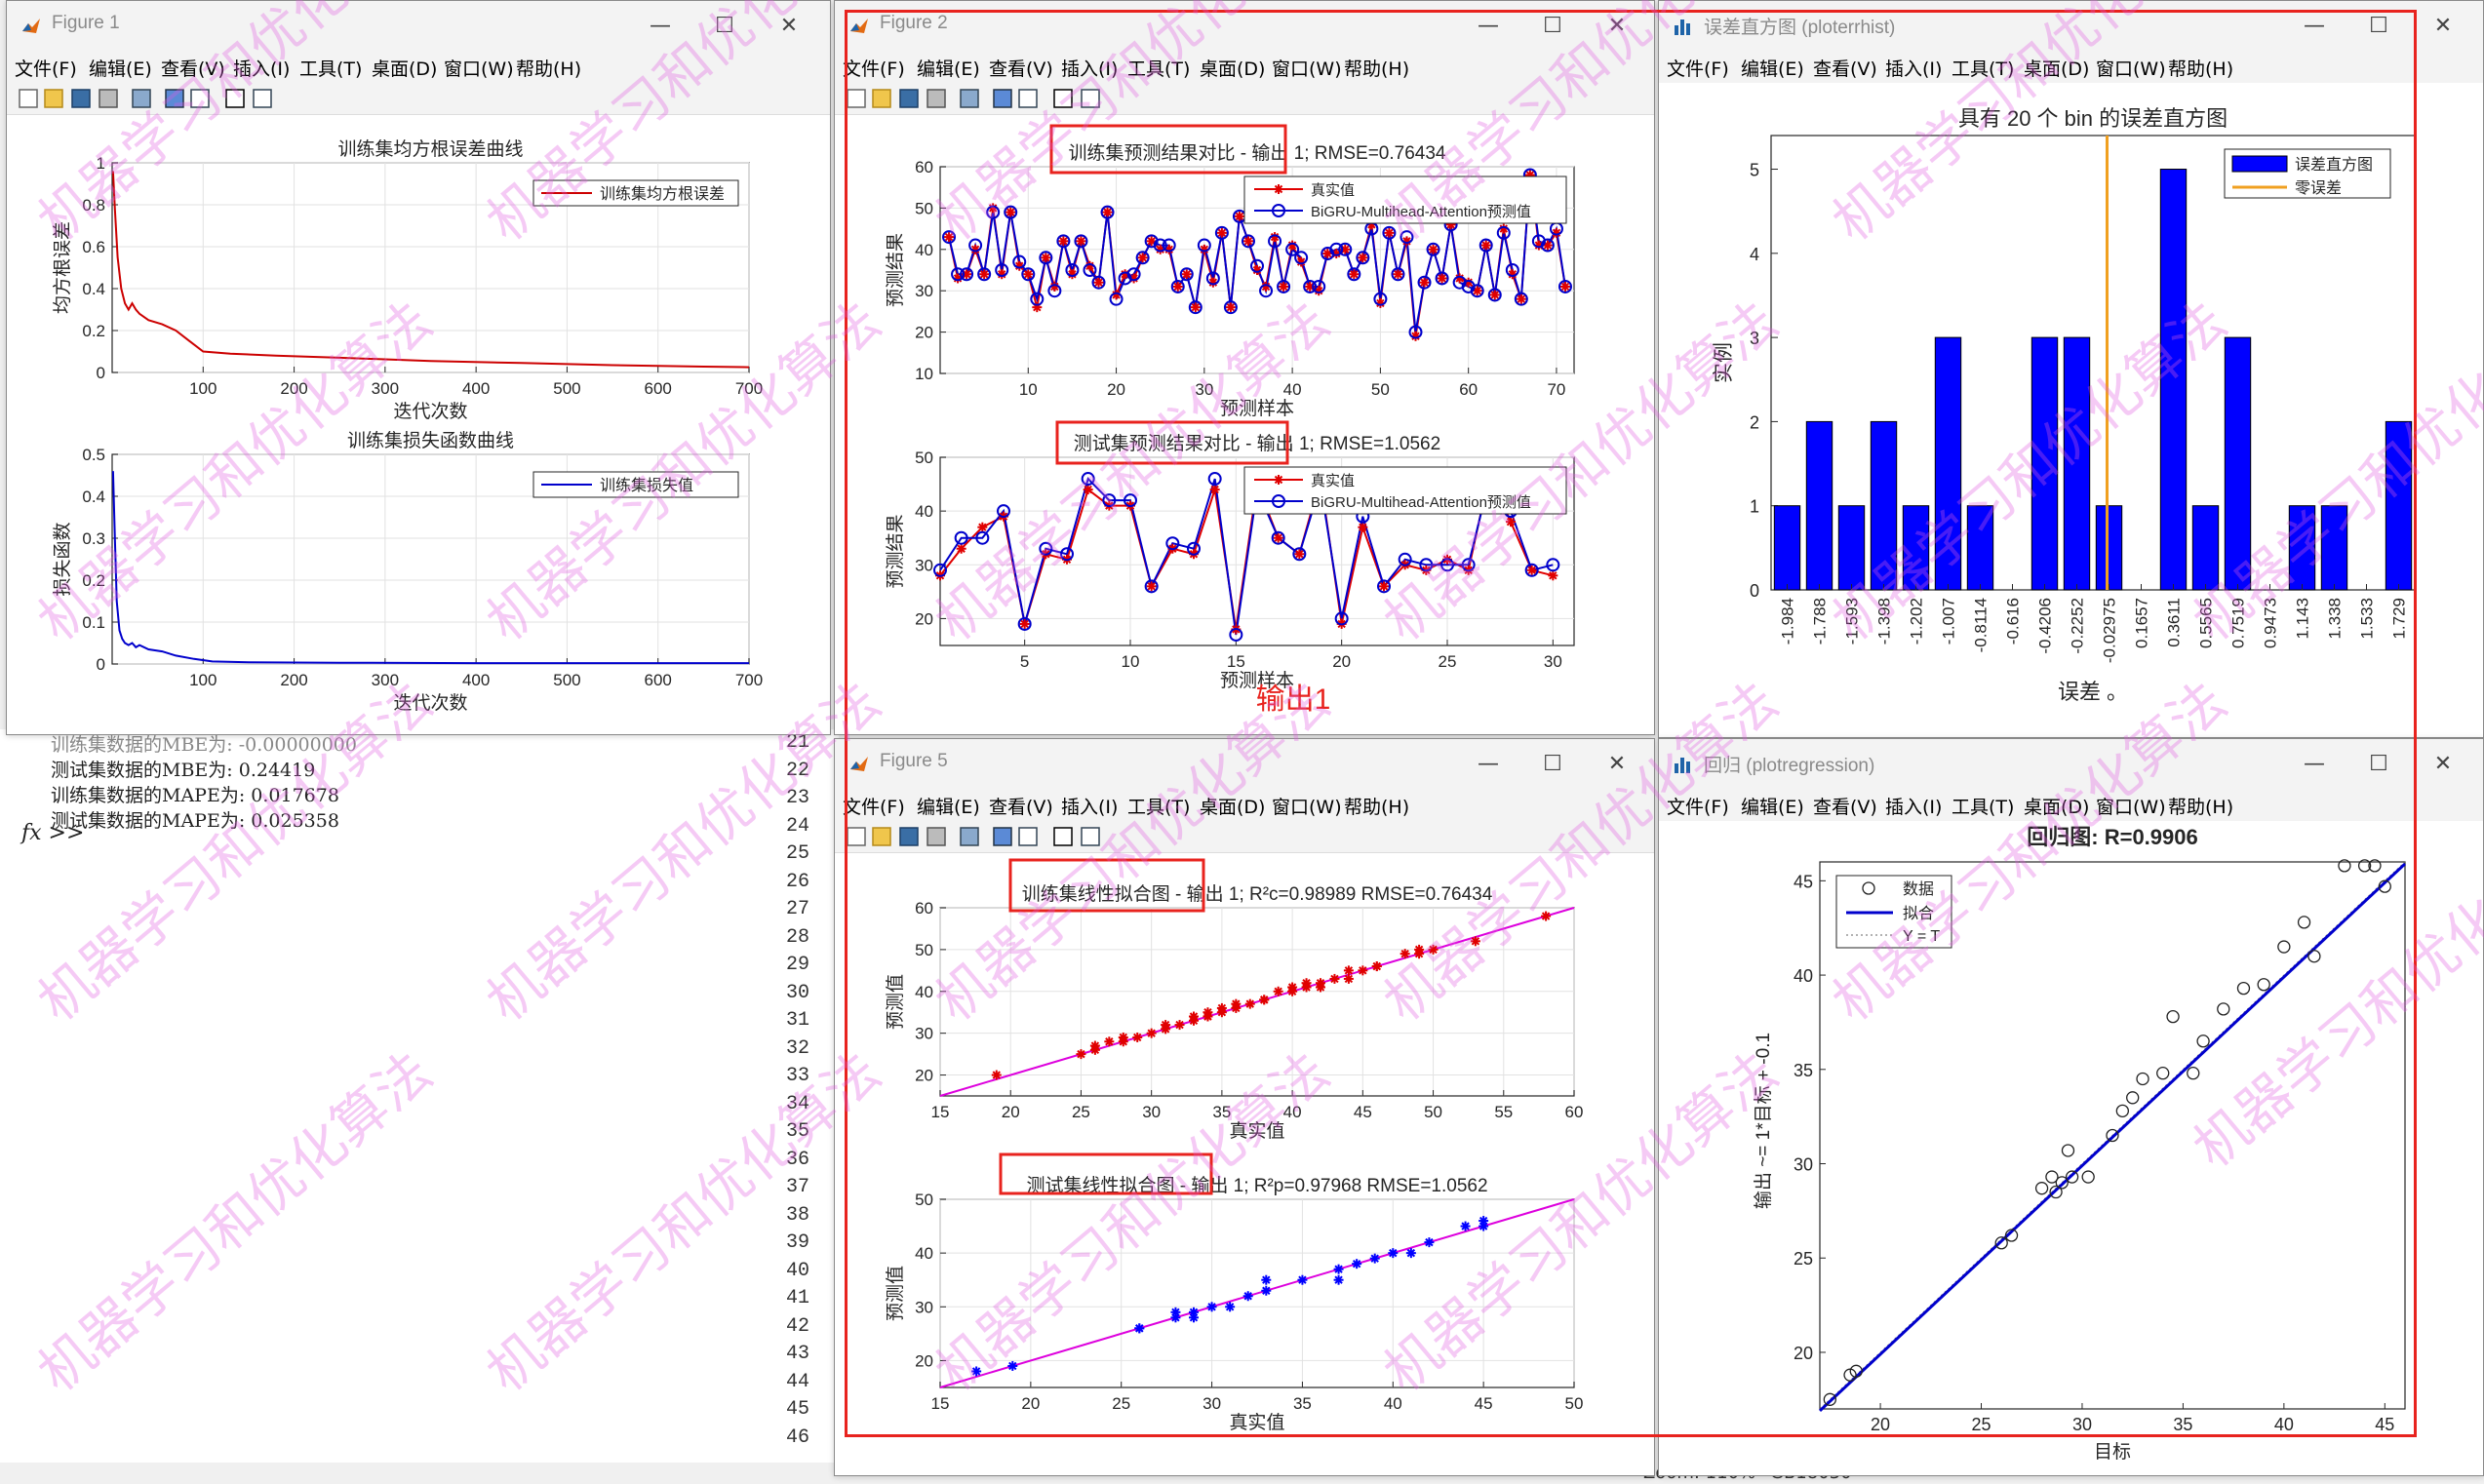 The height and width of the screenshot is (1484, 2484). Describe the element at coordinates (1244, 26) in the screenshot. I see `figure2-titlebar: Figure 2 — ☐ ✕` at that location.